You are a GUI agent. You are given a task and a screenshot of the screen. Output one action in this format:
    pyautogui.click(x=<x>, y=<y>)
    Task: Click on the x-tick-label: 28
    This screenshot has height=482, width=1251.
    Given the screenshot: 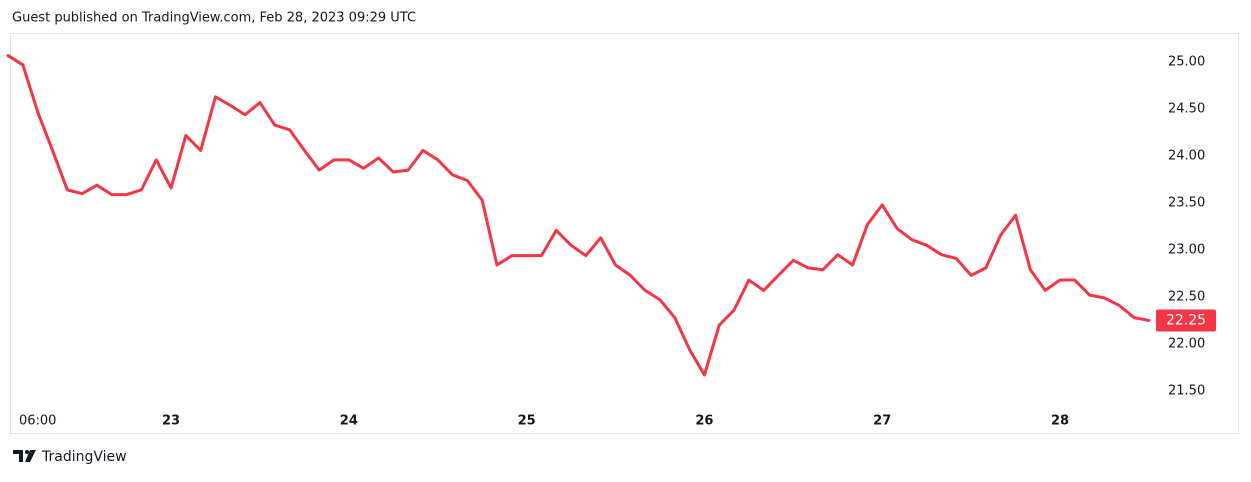 What is the action you would take?
    pyautogui.click(x=1060, y=421)
    